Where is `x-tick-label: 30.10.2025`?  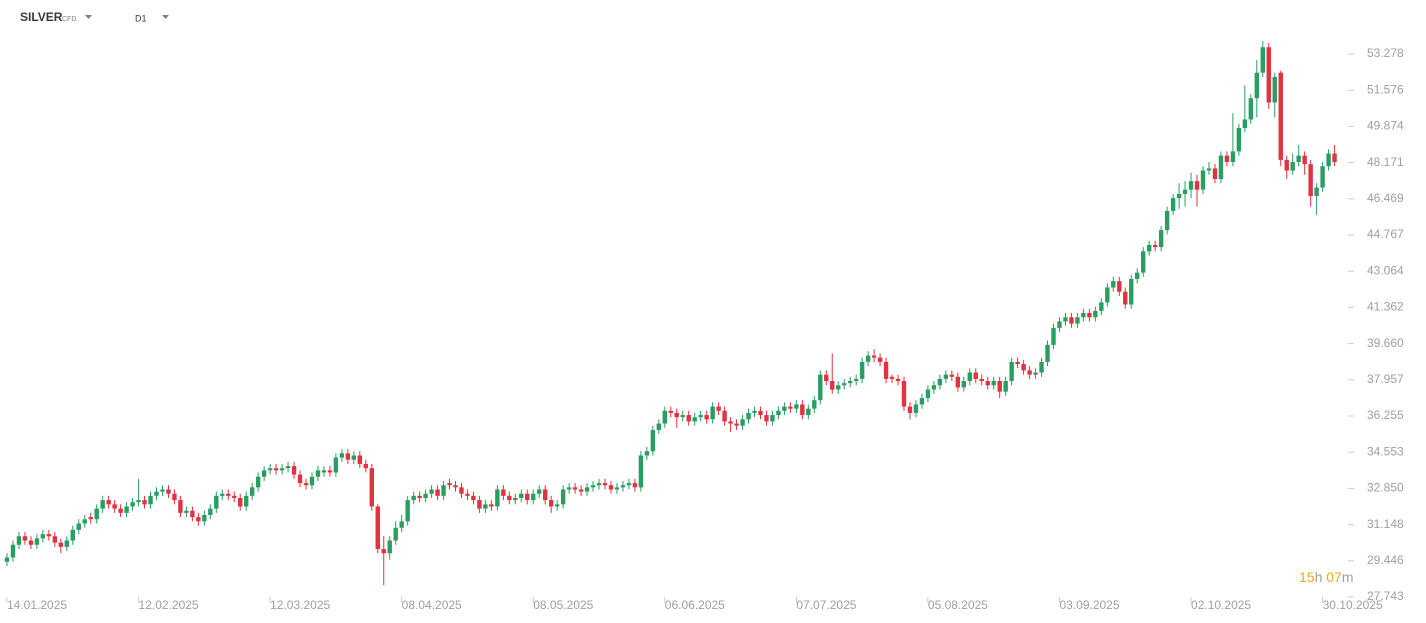
x-tick-label: 30.10.2025 is located at coordinates (1353, 605).